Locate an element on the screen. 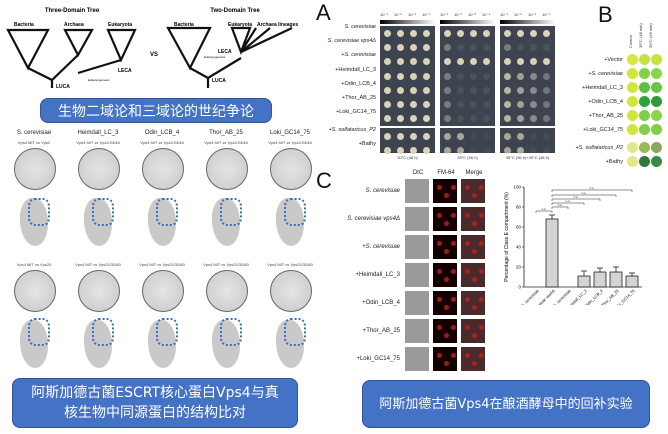  strain-label: +Bathy is located at coordinates (614, 162).